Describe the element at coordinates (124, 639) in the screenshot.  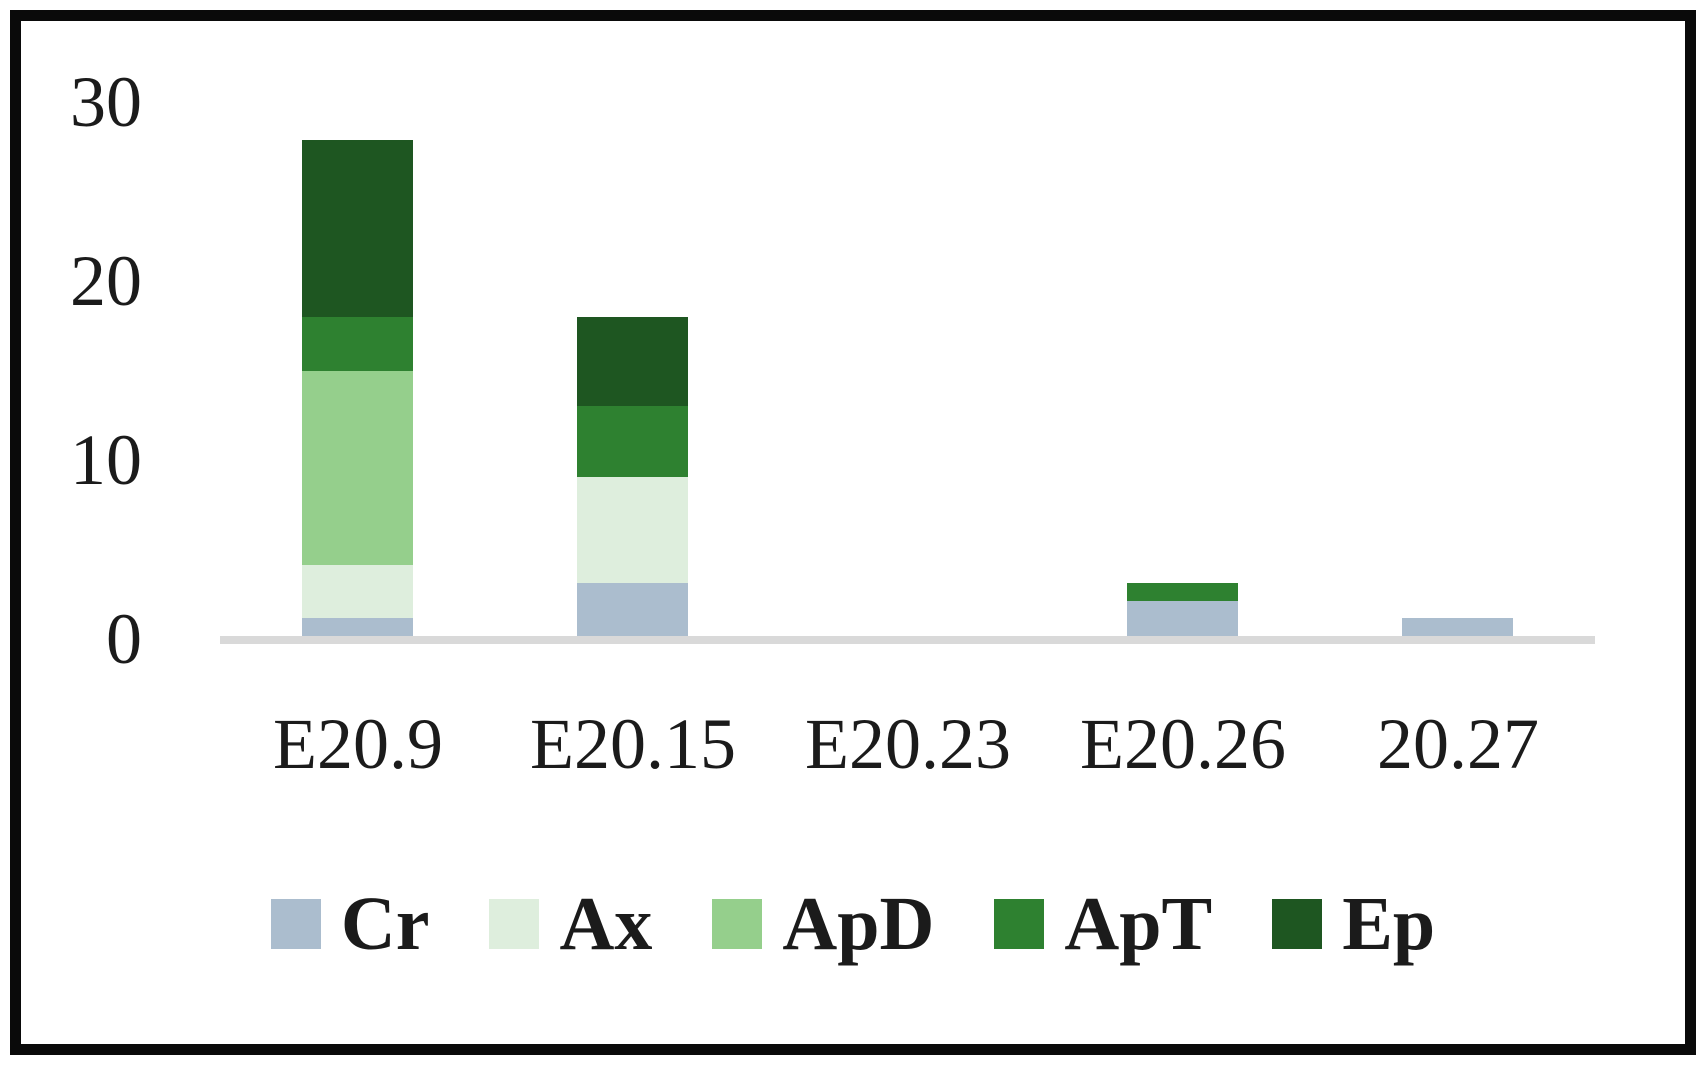
I see `y-tick-label-0: 0` at that location.